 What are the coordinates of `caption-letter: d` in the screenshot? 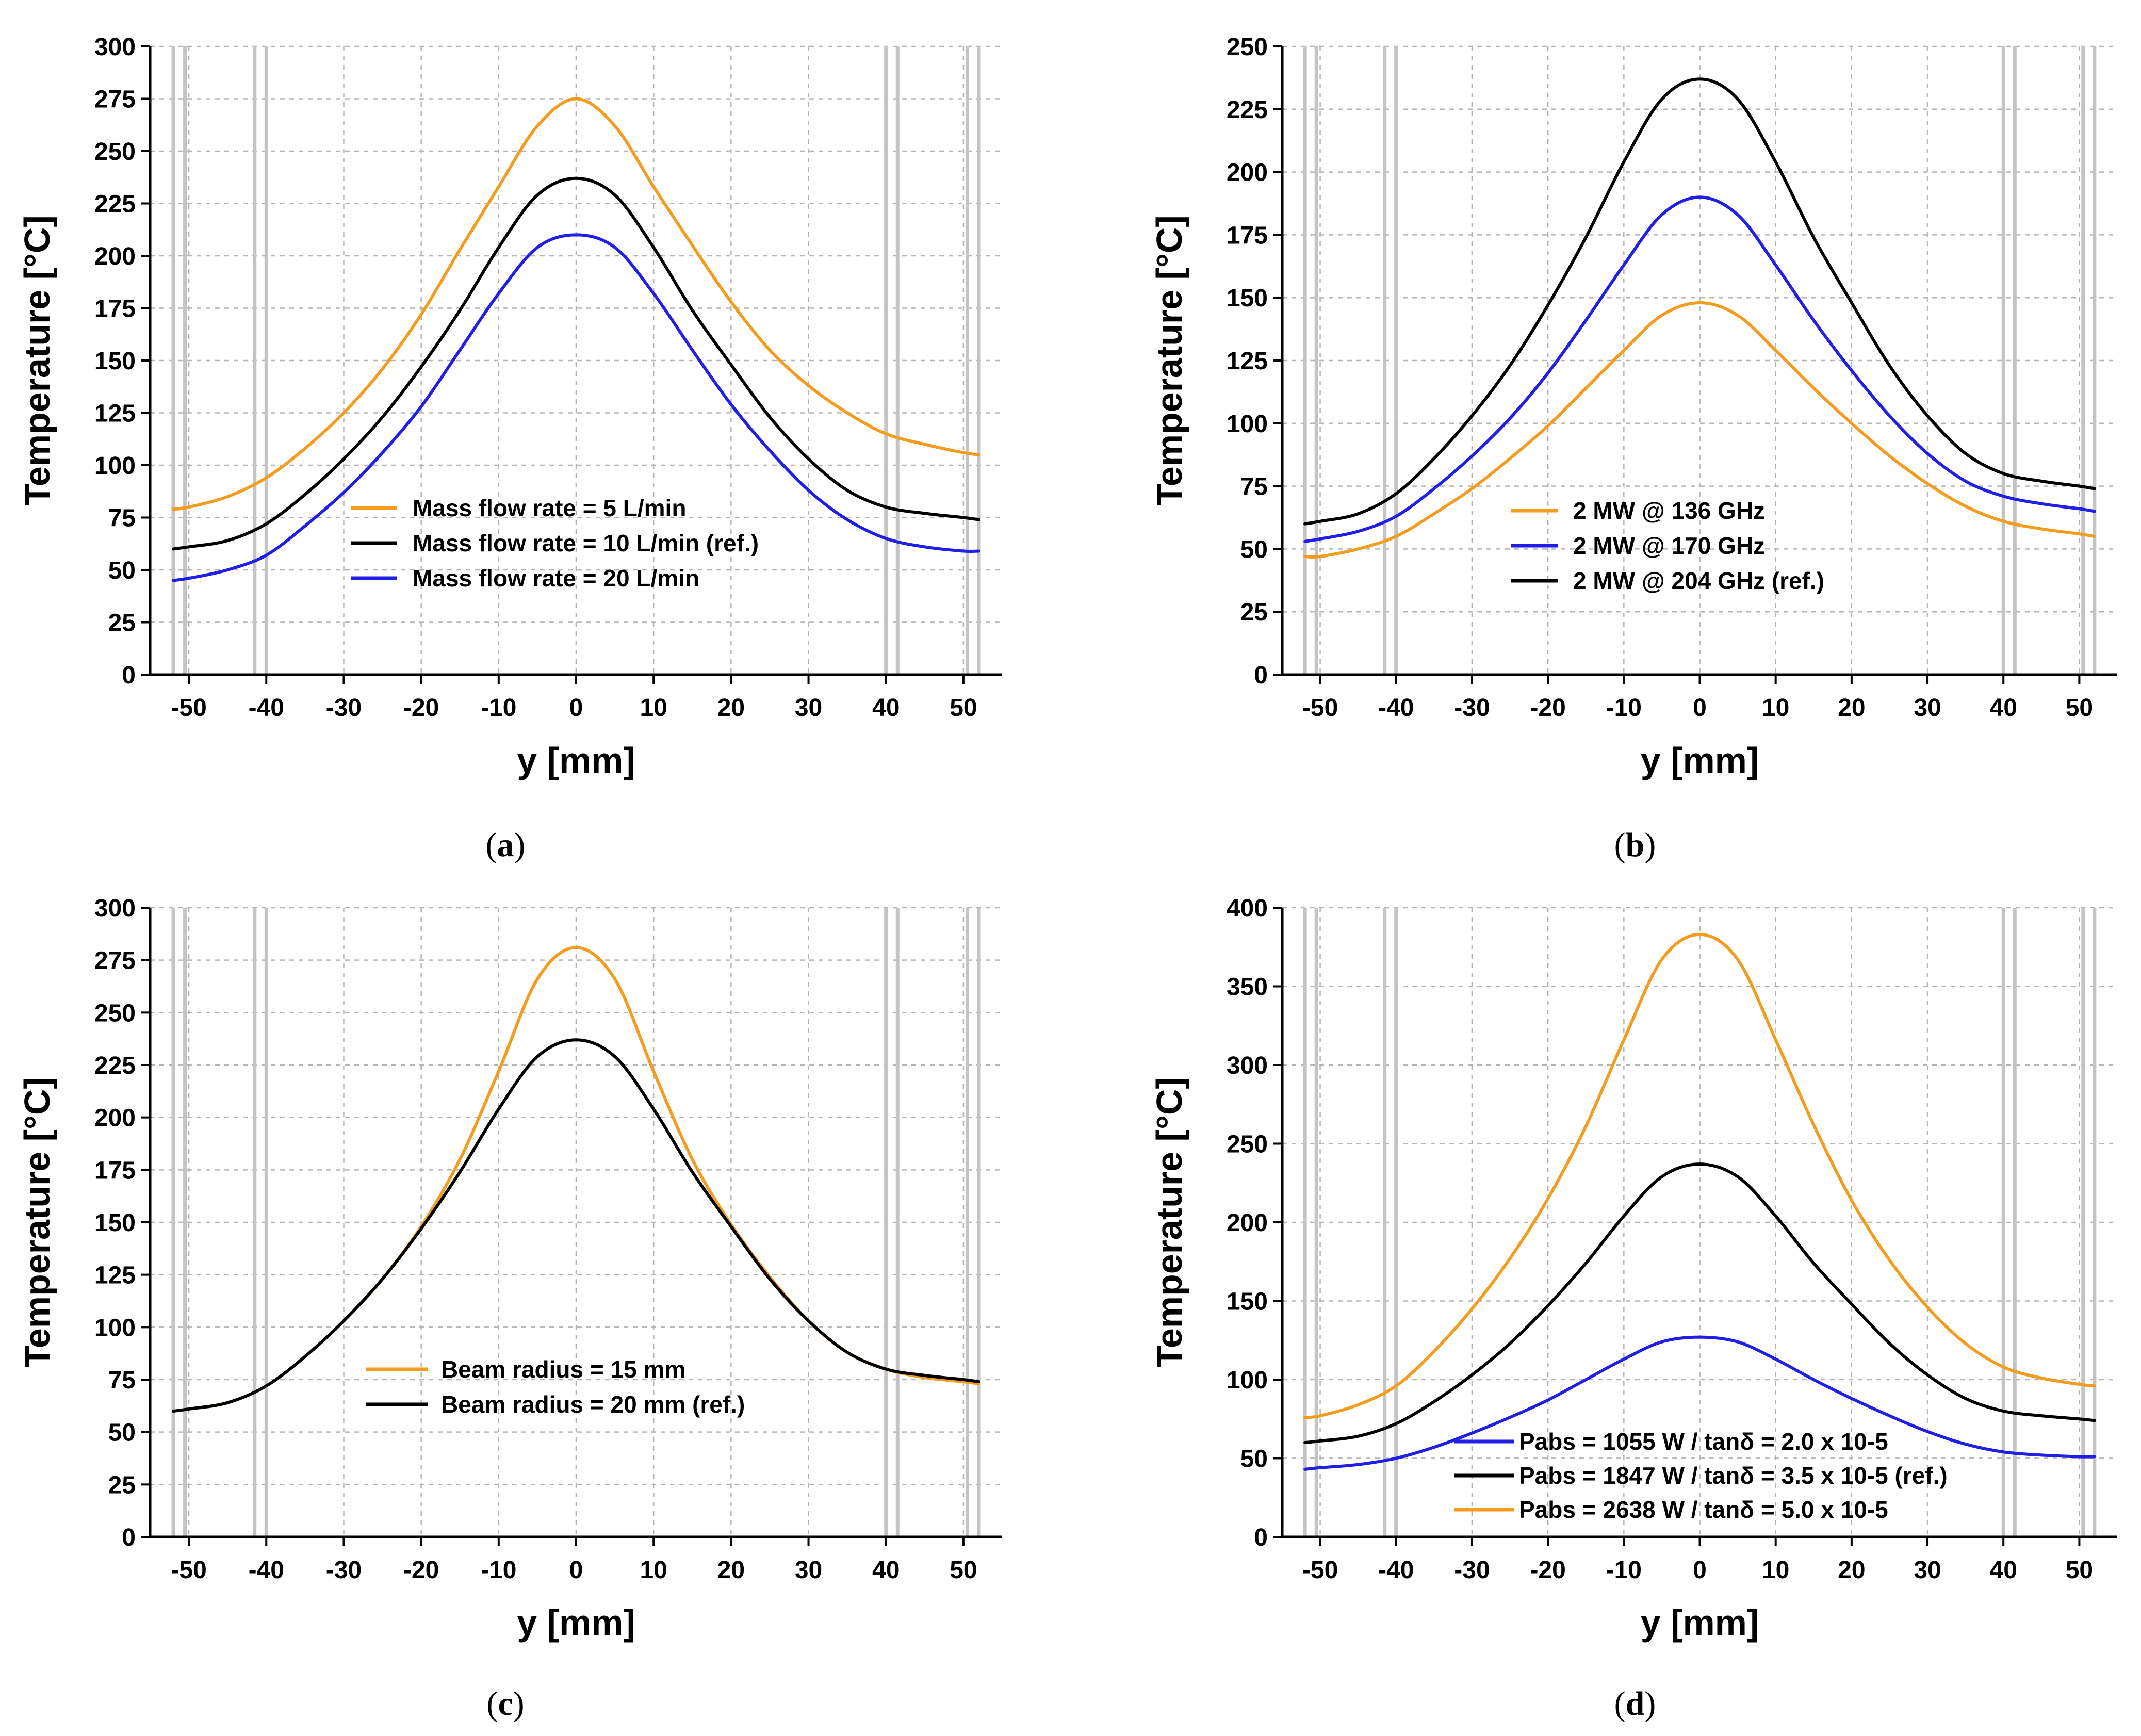 It's located at (1635, 1704).